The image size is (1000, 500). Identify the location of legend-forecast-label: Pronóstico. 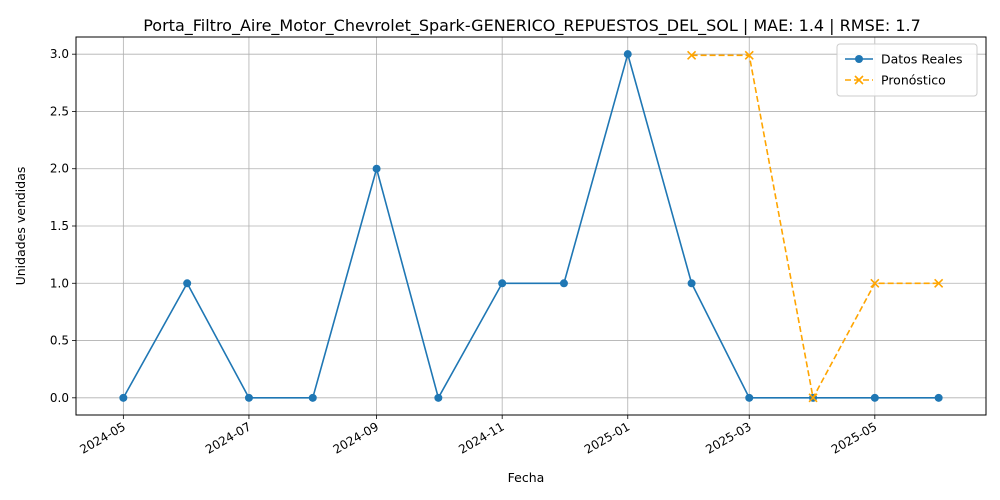
(913, 80).